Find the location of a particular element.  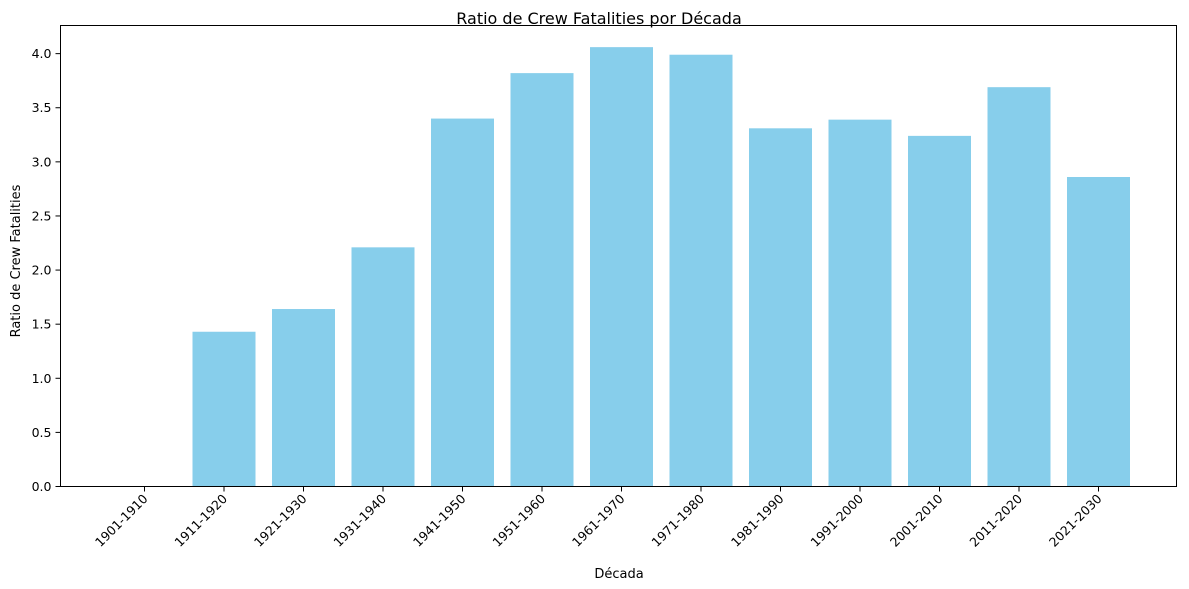

bar-1911-1920 is located at coordinates (224, 409).